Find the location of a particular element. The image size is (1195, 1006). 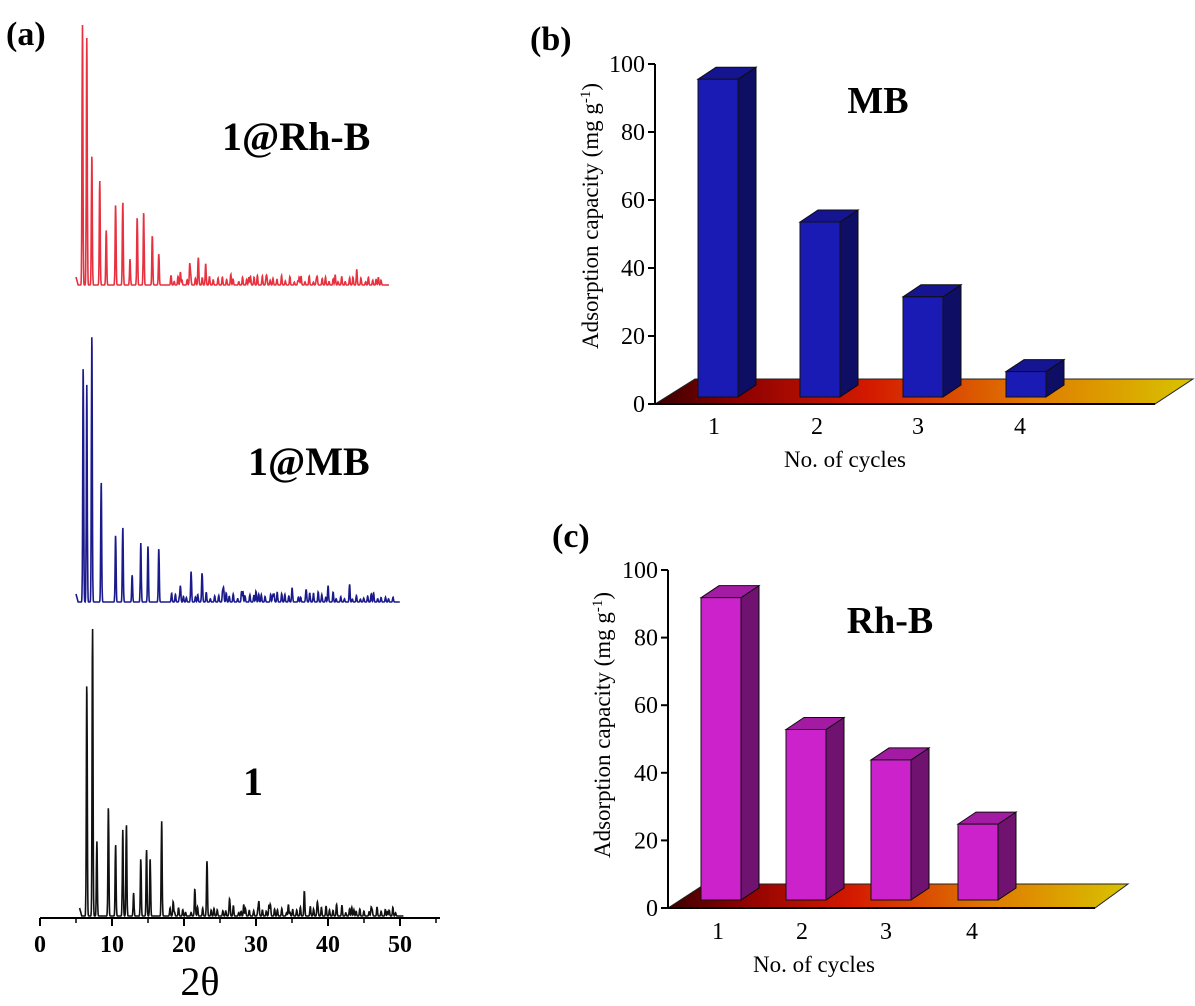

panel-c-label: (c) is located at coordinates (571, 536).